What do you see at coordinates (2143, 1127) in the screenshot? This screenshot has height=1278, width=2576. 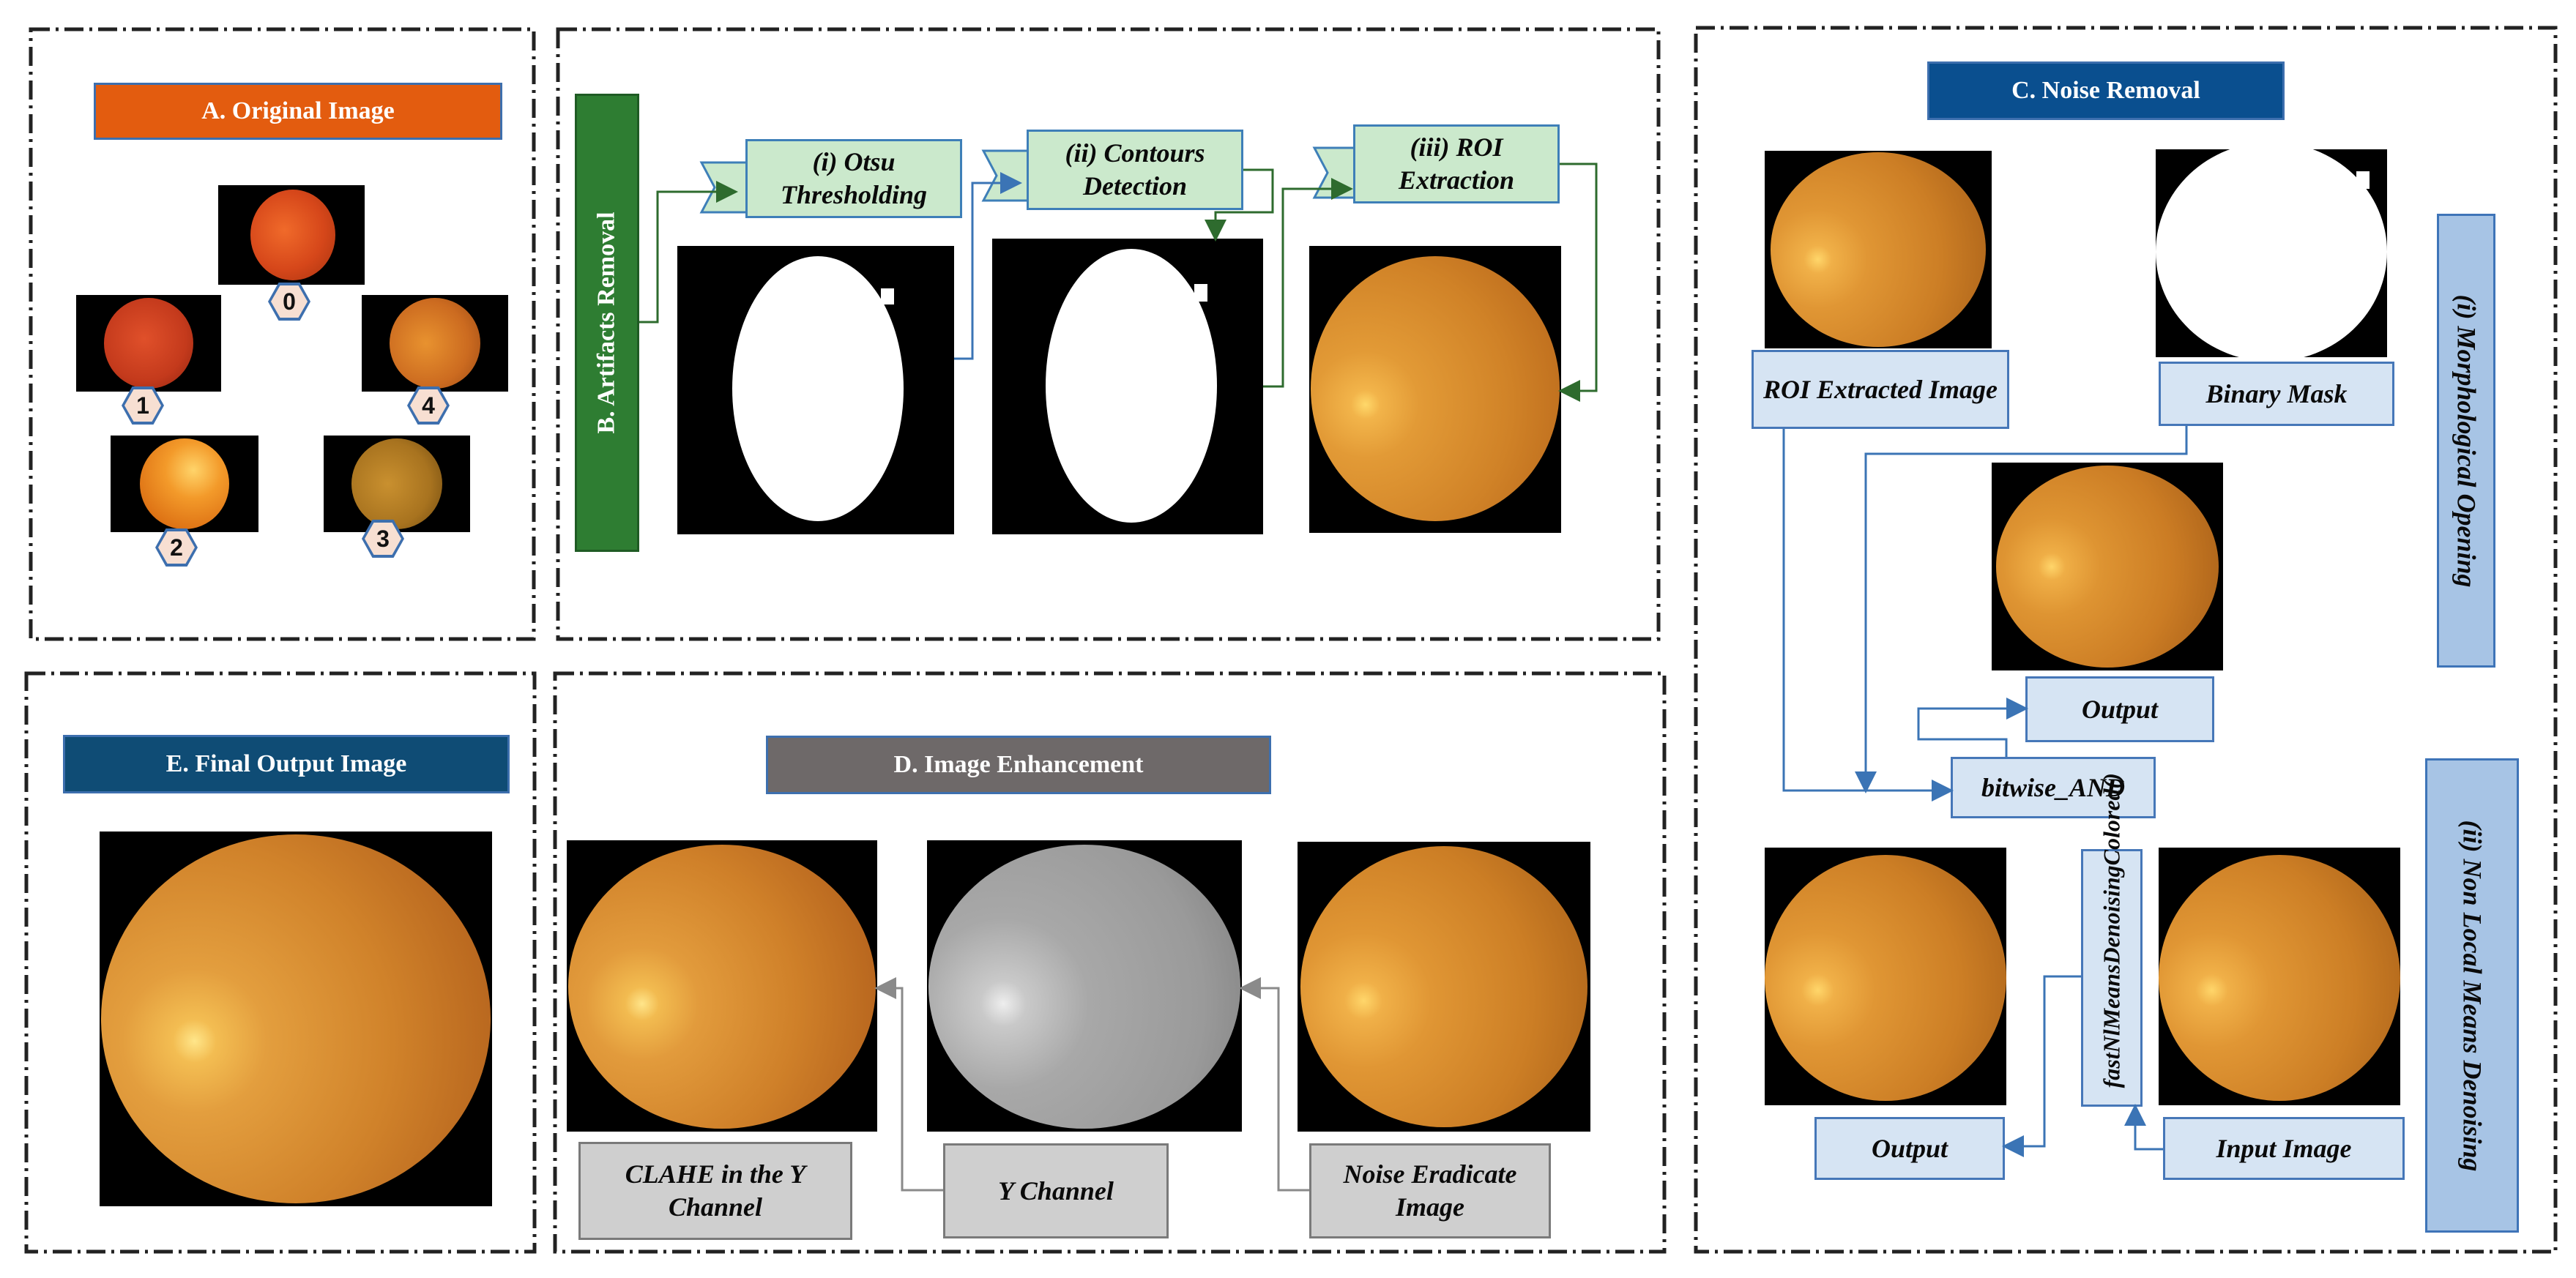 I see `arrow-input-to-function` at bounding box center [2143, 1127].